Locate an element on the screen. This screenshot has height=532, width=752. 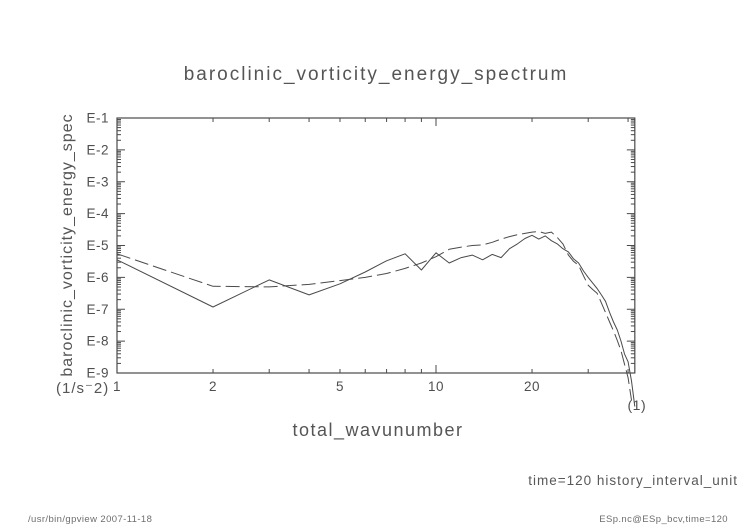
x-tick-label: 10 is located at coordinates (436, 386).